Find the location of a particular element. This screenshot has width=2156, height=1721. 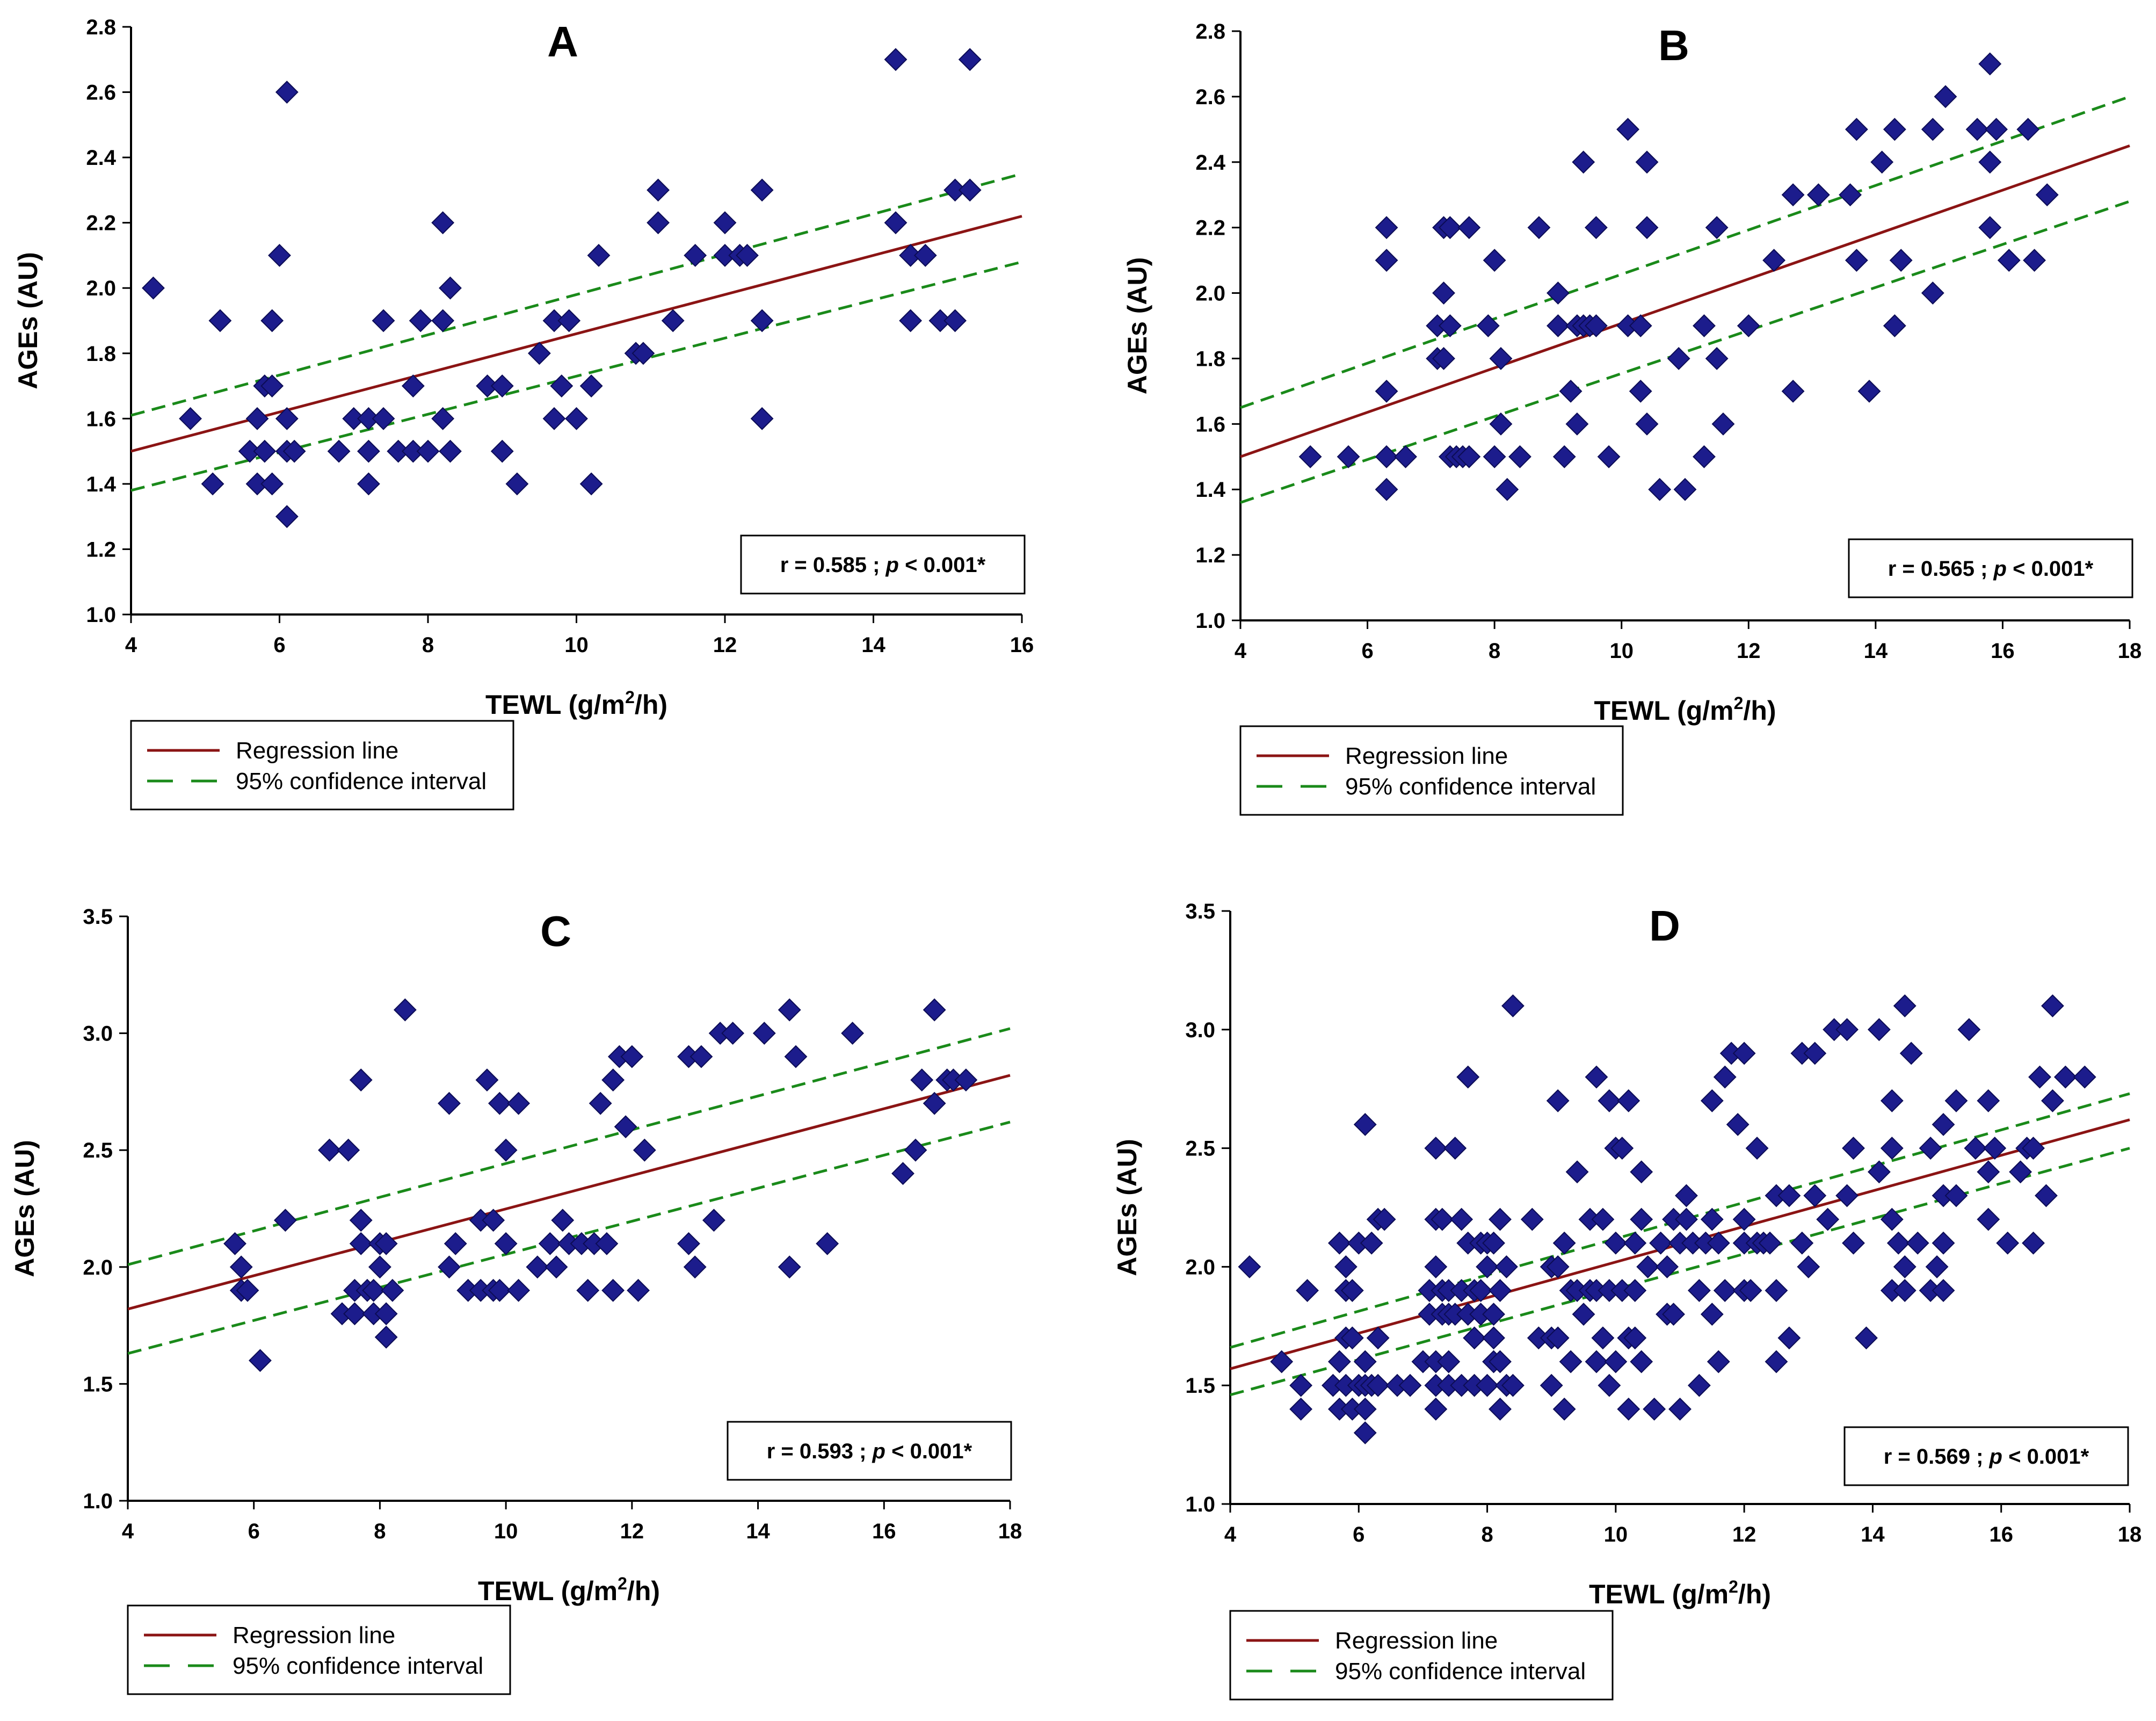

y-tick-label: 2.6 is located at coordinates (101, 93).